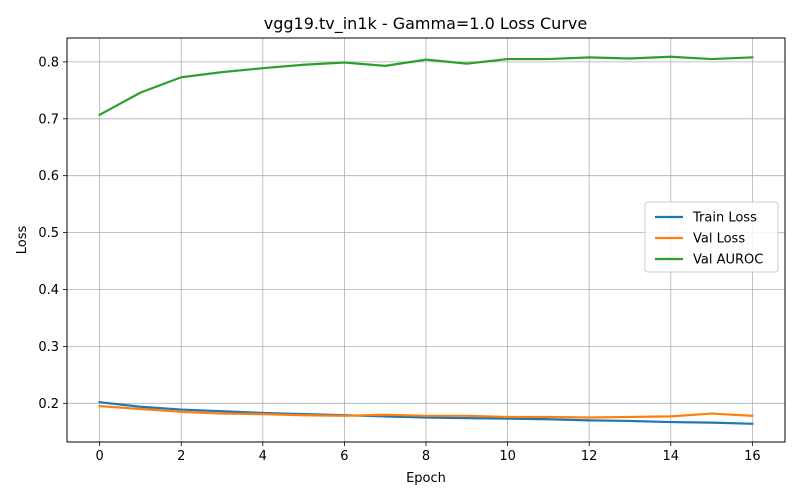 The width and height of the screenshot is (800, 500). I want to click on val-auroc-line, so click(426, 86).